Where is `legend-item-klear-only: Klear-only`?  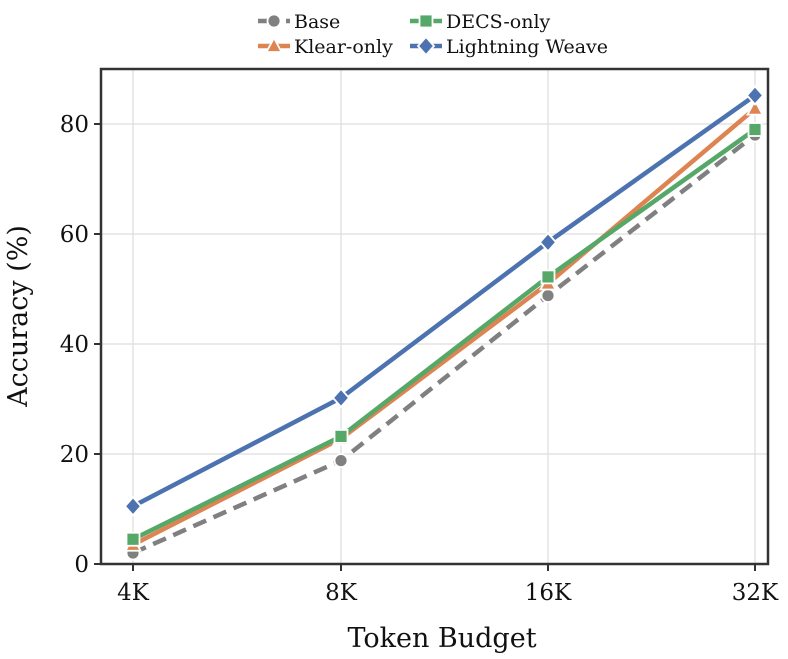
legend-item-klear-only: Klear-only is located at coordinates (325, 47).